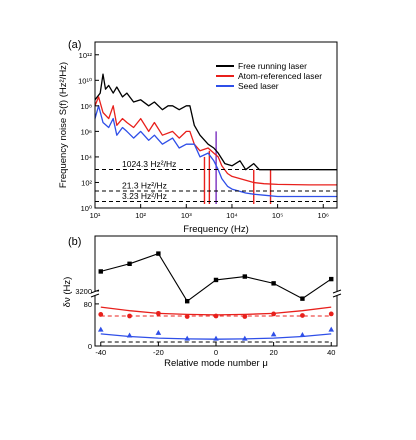  I want to click on panel-b-x-axis-label: Relative mode number μ, so click(216, 363).